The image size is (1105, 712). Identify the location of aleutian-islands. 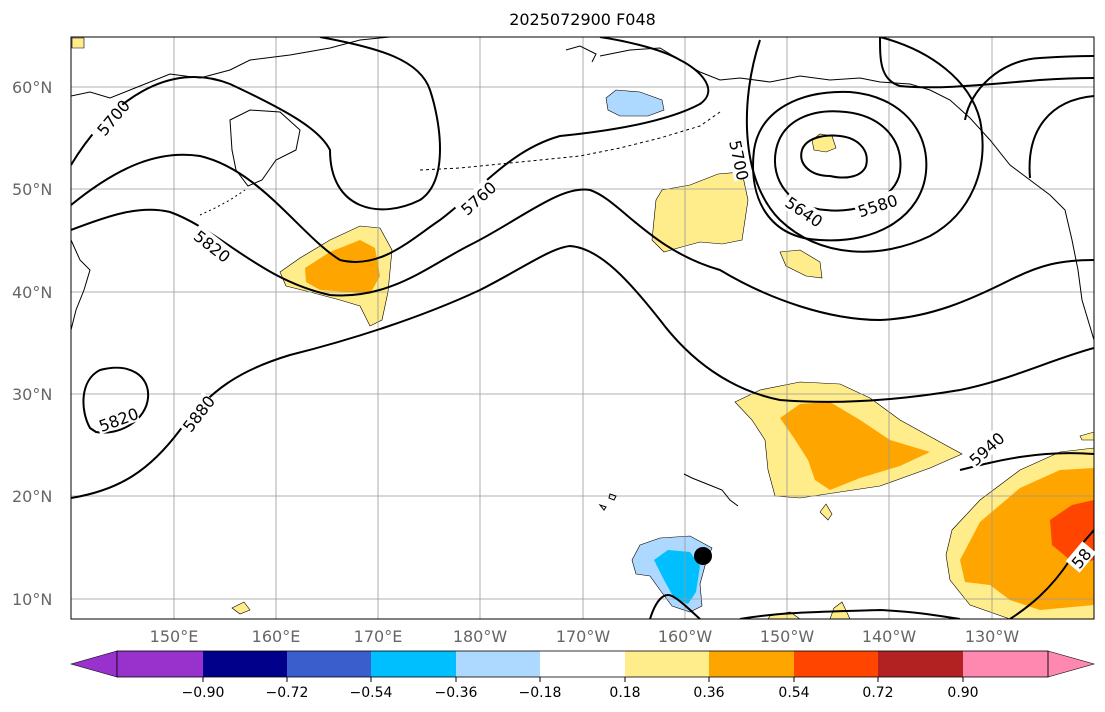
(570, 141).